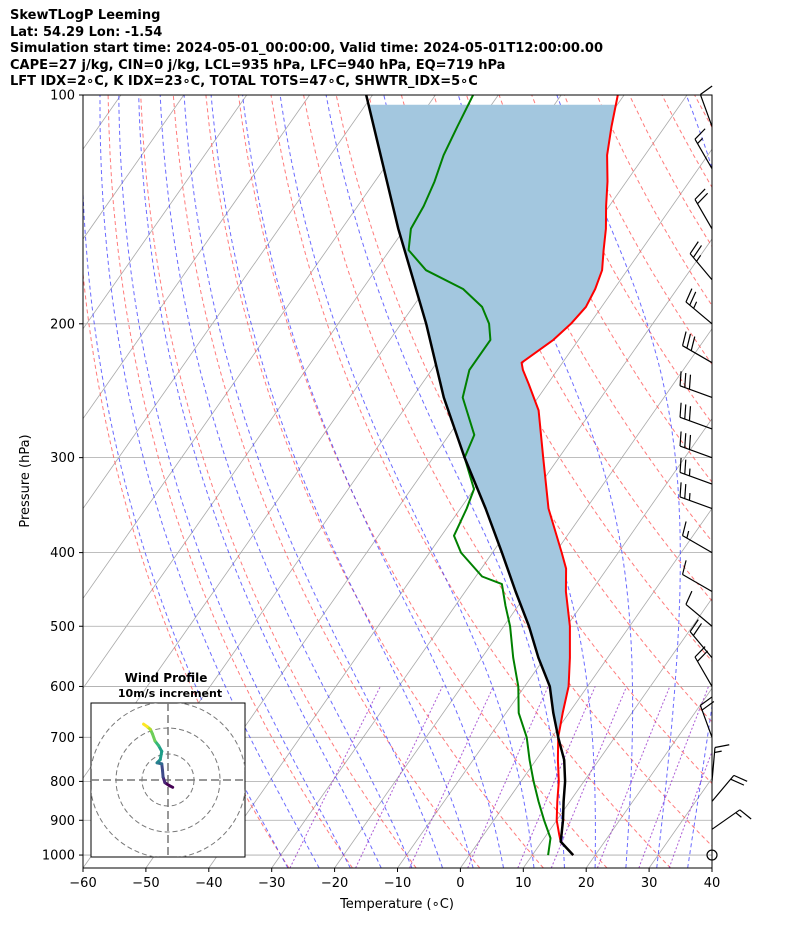 Image resolution: width=794 pixels, height=937 pixels. Describe the element at coordinates (715, 476) in the screenshot. I see `wind-barbs` at that location.